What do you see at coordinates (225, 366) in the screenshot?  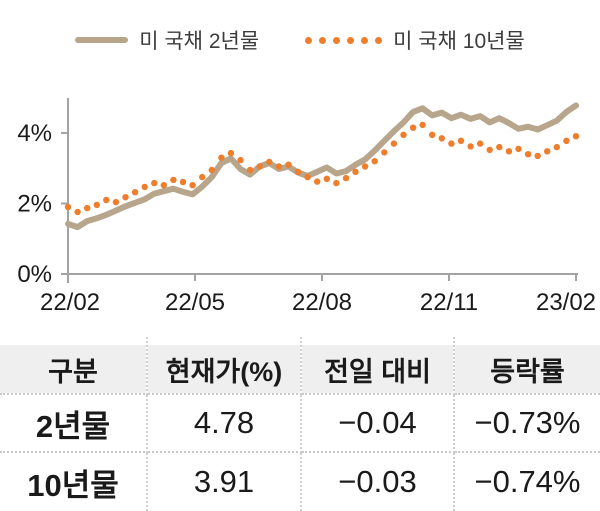 I see `table-header-current: 현재가(%)` at bounding box center [225, 366].